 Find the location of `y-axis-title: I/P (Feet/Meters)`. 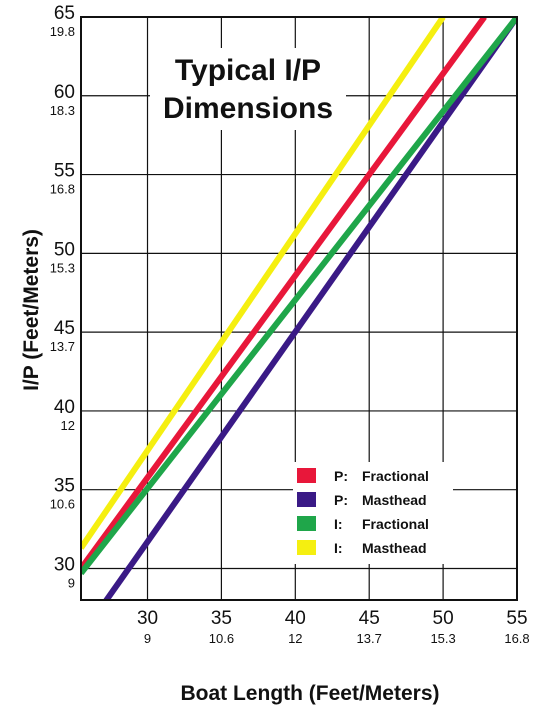

y-axis-title: I/P (Feet/Meters) is located at coordinates (31, 310).